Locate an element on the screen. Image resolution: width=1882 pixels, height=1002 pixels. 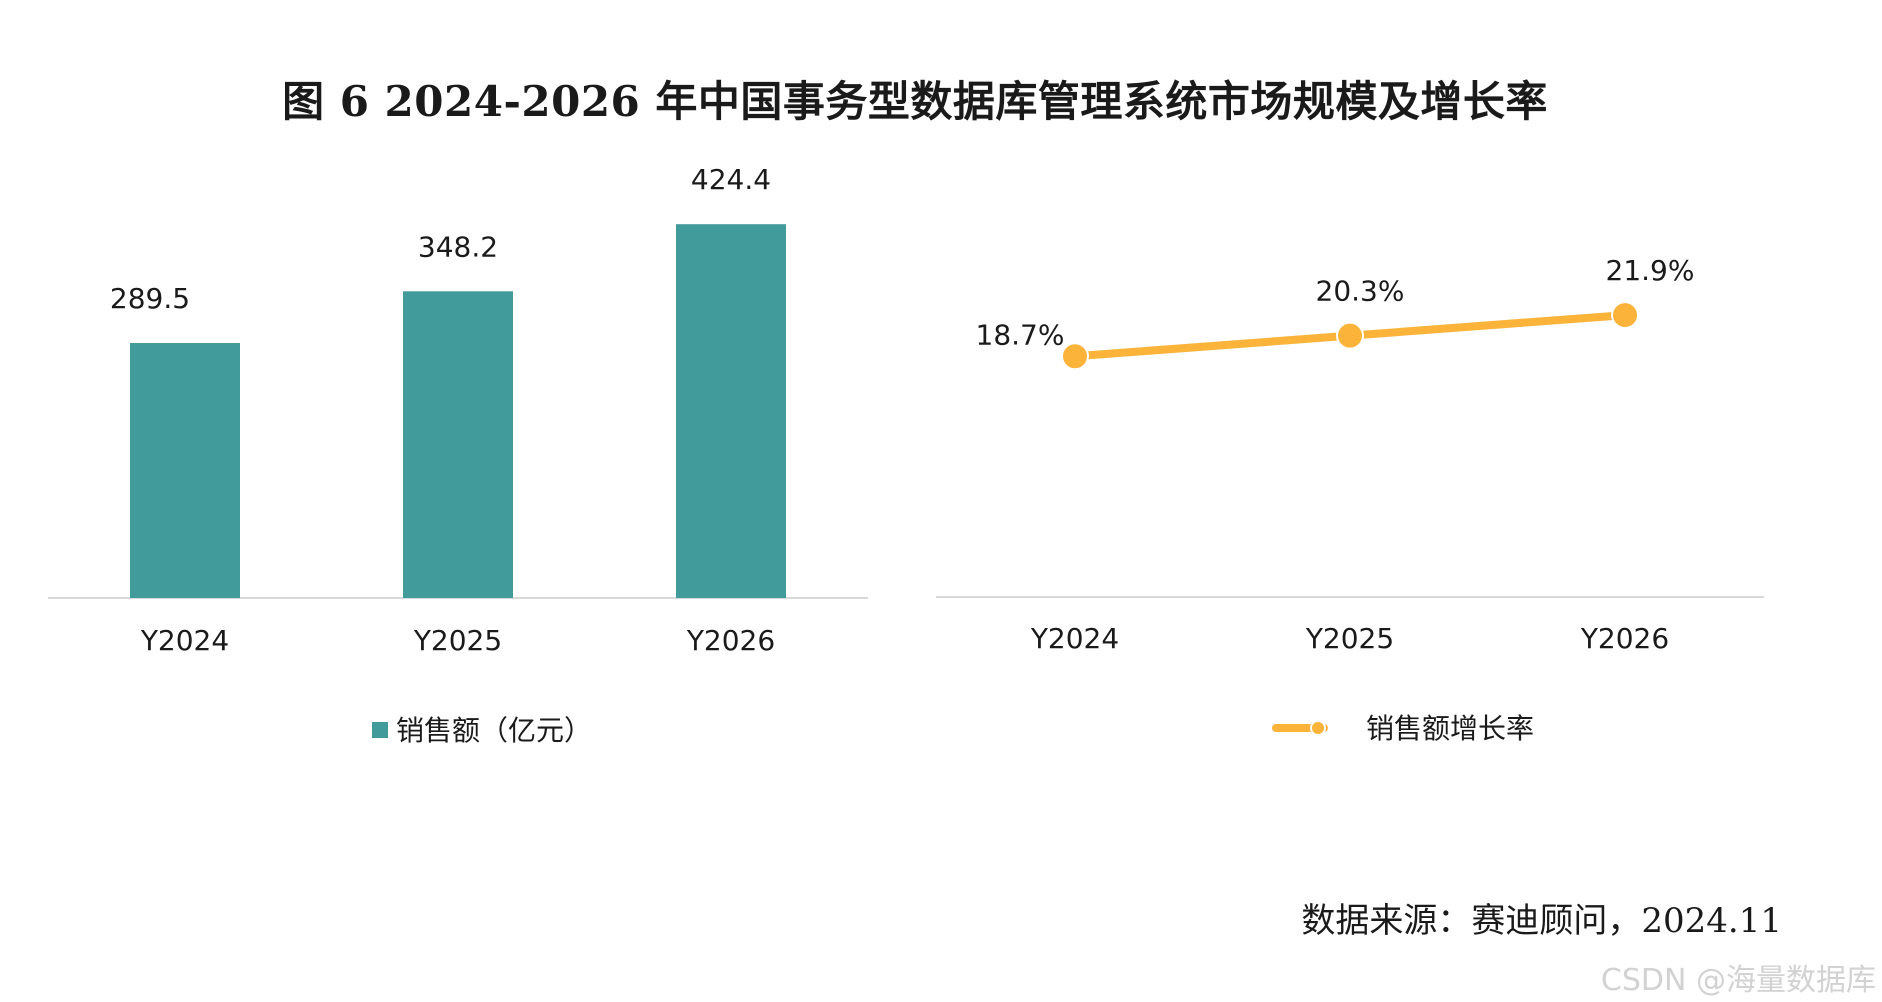
line-point-Y2024 is located at coordinates (1075, 356).